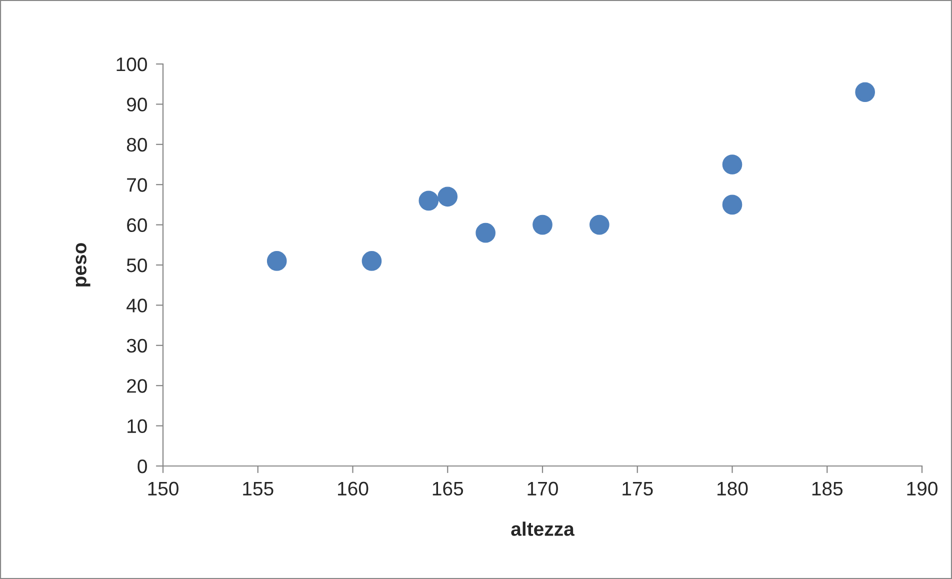  I want to click on y-tick-label: 80, so click(136, 145).